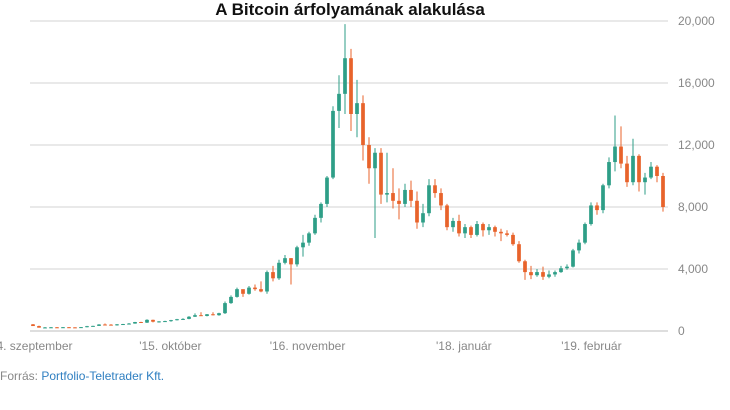 This screenshot has width=730, height=410. What do you see at coordinates (170, 346) in the screenshot?
I see `x-tick-label: '15. október` at bounding box center [170, 346].